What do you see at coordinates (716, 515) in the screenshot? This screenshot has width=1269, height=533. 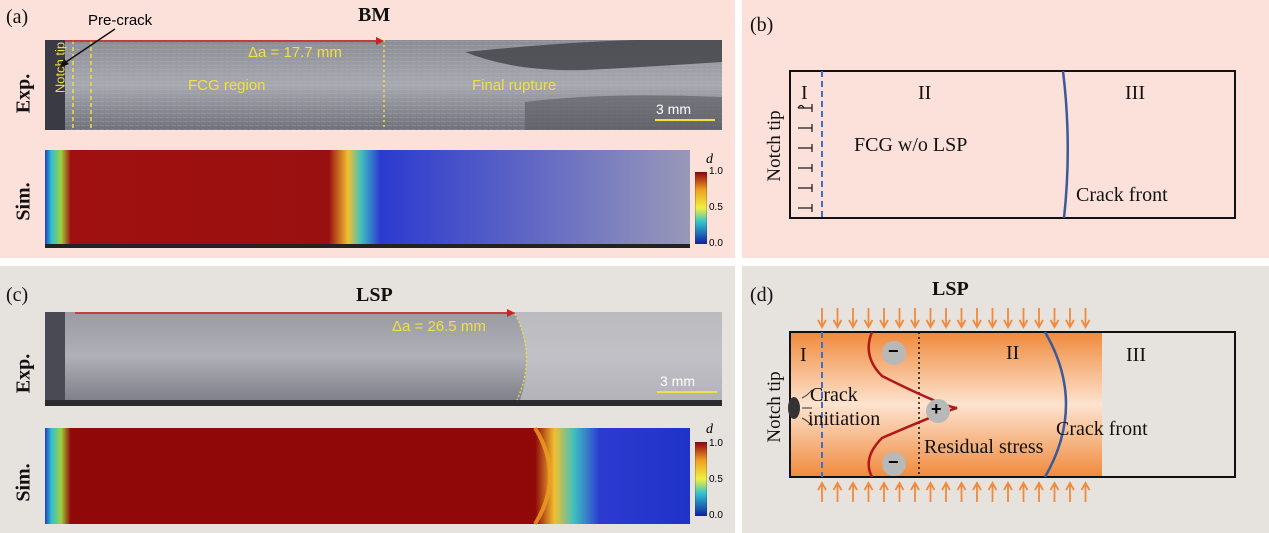 I see `panel-c-colorbar-min: 0.0` at bounding box center [716, 515].